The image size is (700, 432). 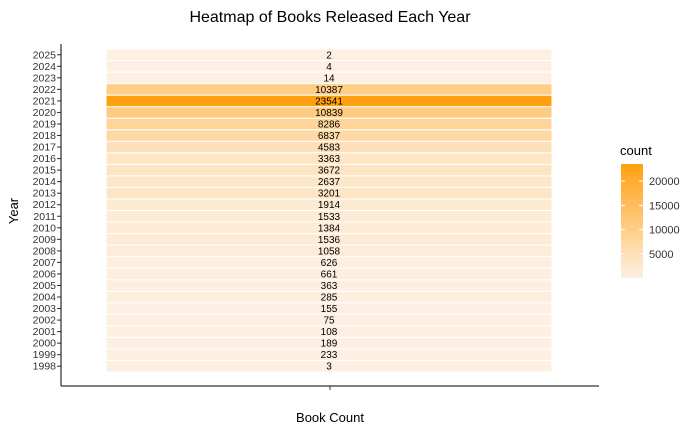 What do you see at coordinates (329, 344) in the screenshot?
I see `cell-value-label-2000: 189` at bounding box center [329, 344].